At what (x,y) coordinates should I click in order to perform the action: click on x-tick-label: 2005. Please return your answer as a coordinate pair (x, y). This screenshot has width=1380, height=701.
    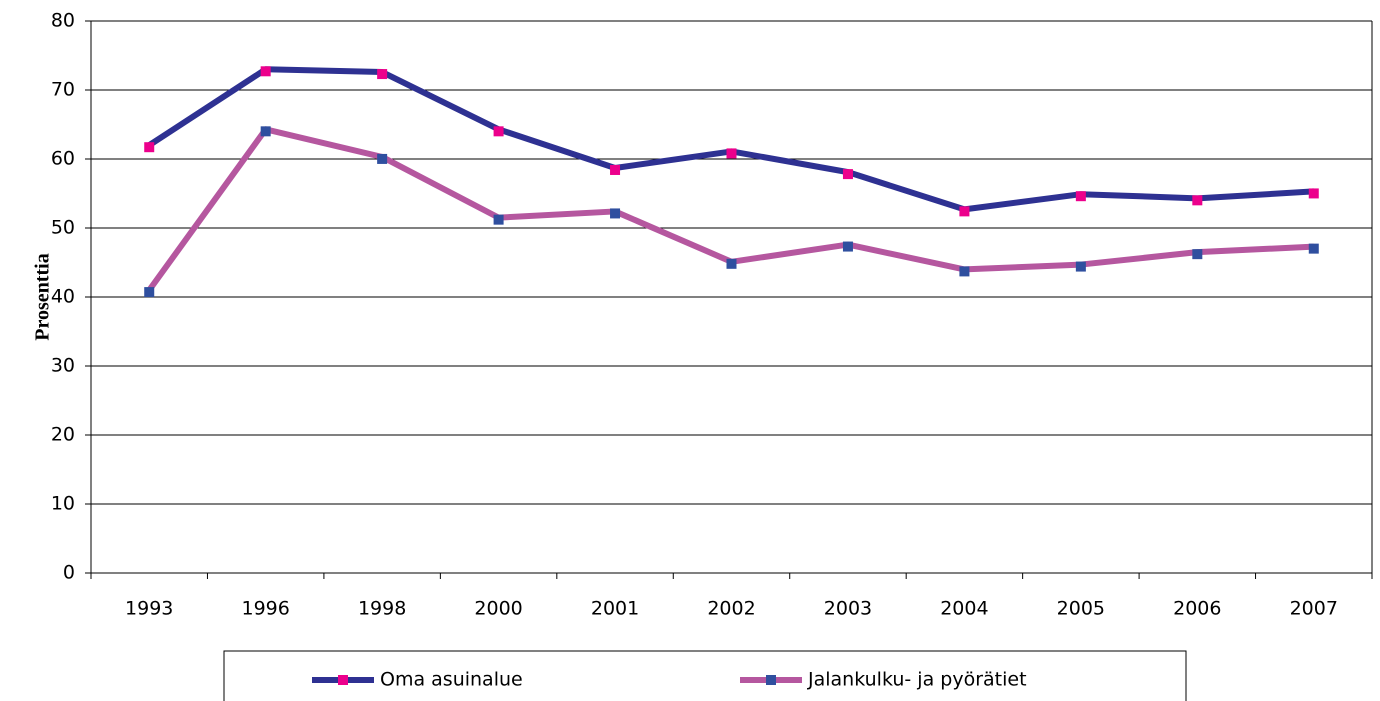
    Looking at the image, I should click on (1081, 609).